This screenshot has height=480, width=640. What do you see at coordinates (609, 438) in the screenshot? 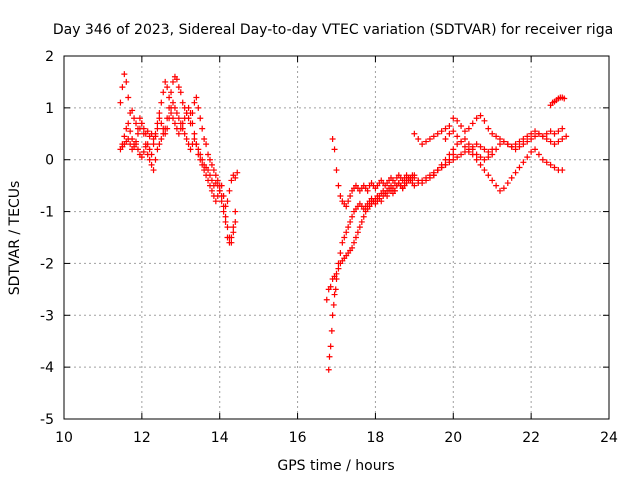
I see `x-tick-label: 24` at bounding box center [609, 438].